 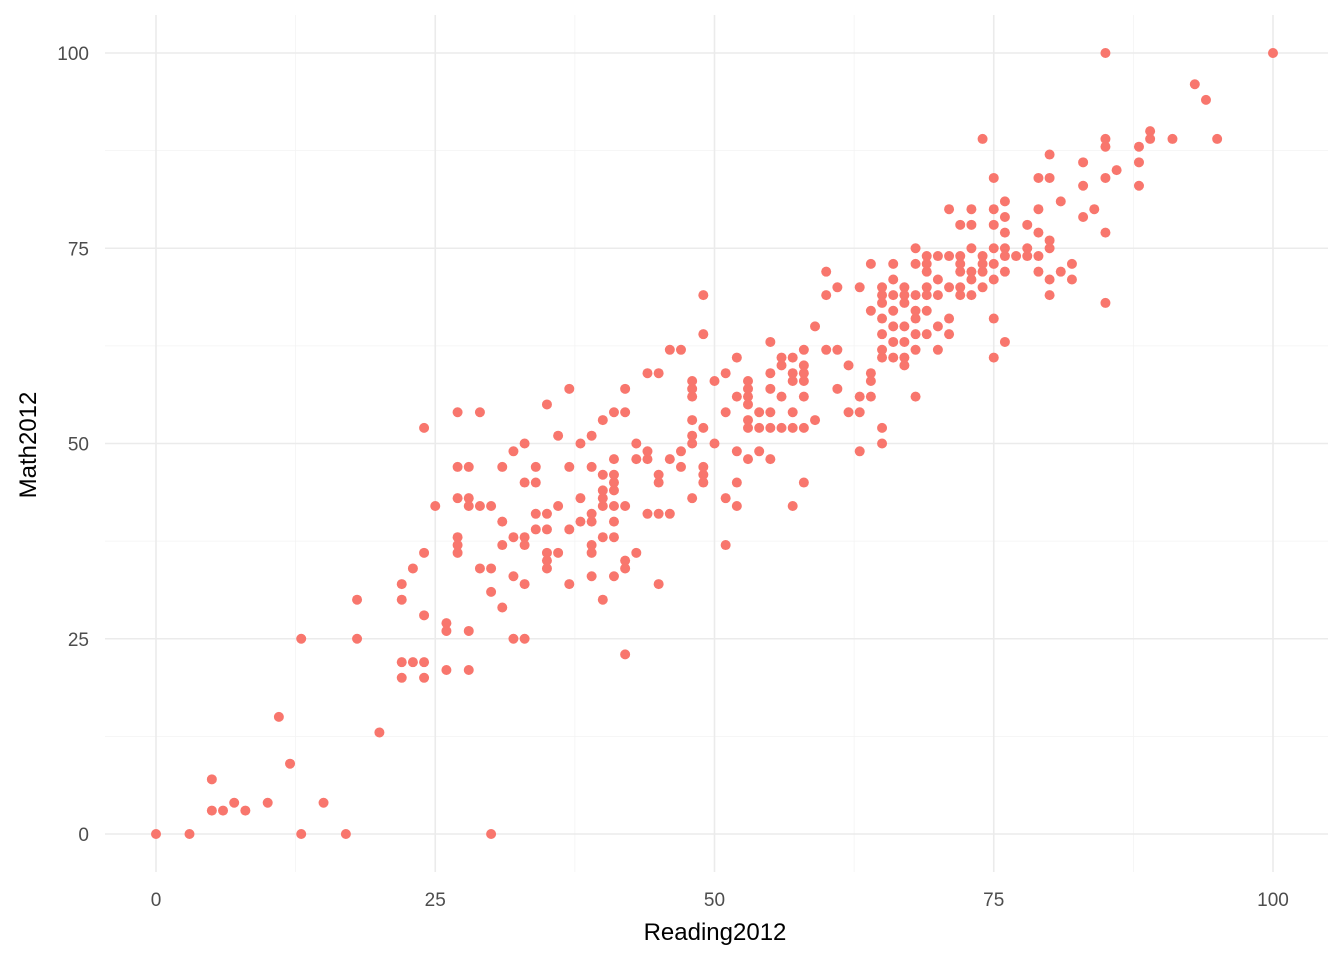 What do you see at coordinates (78, 249) in the screenshot?
I see `y-tick-label: 75` at bounding box center [78, 249].